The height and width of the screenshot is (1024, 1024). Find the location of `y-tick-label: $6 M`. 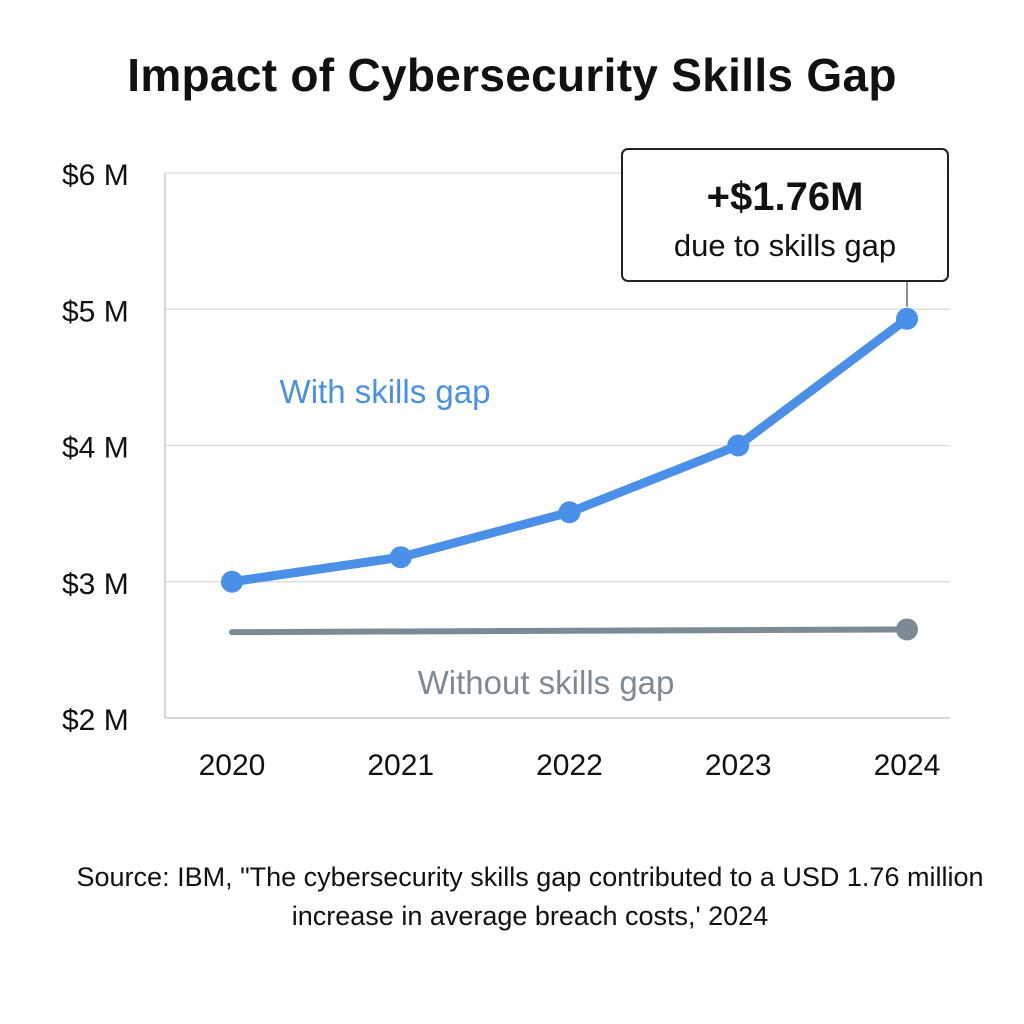

y-tick-label: $6 M is located at coordinates (95, 175).